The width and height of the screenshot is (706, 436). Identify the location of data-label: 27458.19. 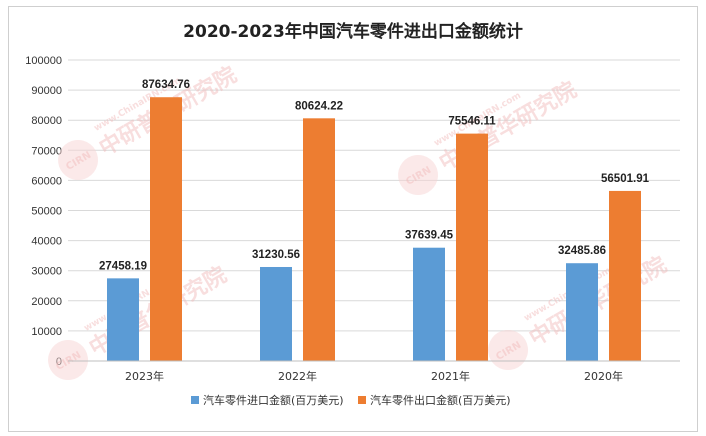
(123, 266).